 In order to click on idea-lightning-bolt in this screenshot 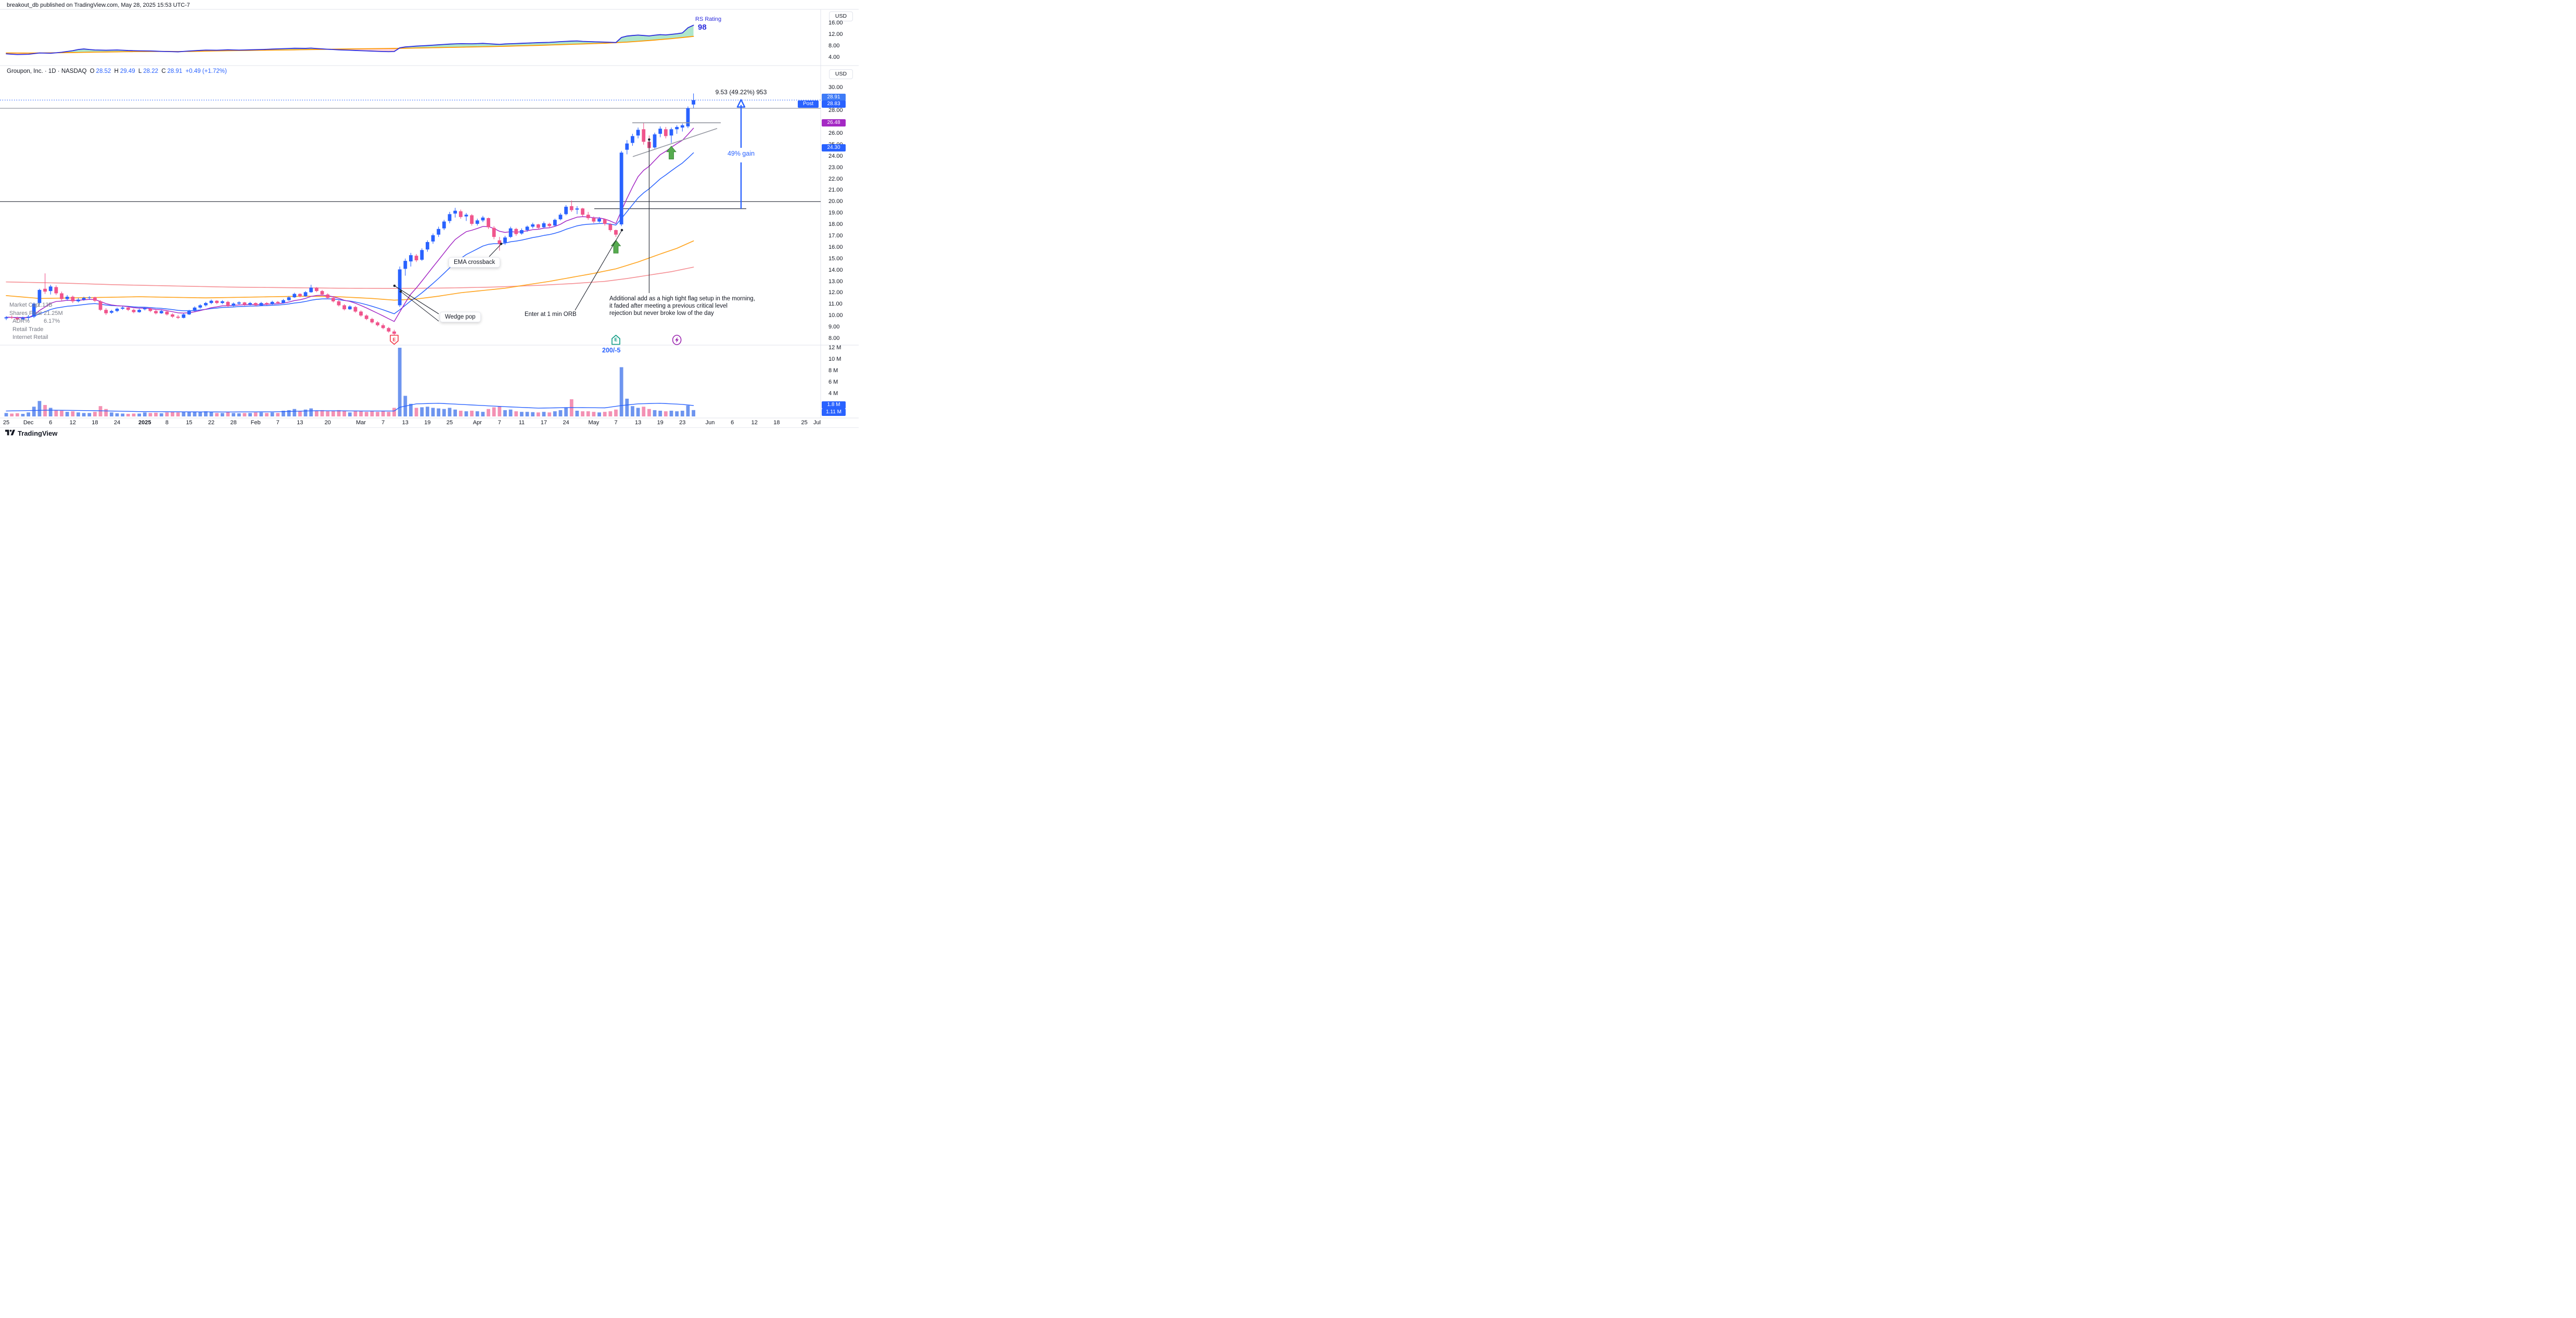, I will do `click(677, 340)`.